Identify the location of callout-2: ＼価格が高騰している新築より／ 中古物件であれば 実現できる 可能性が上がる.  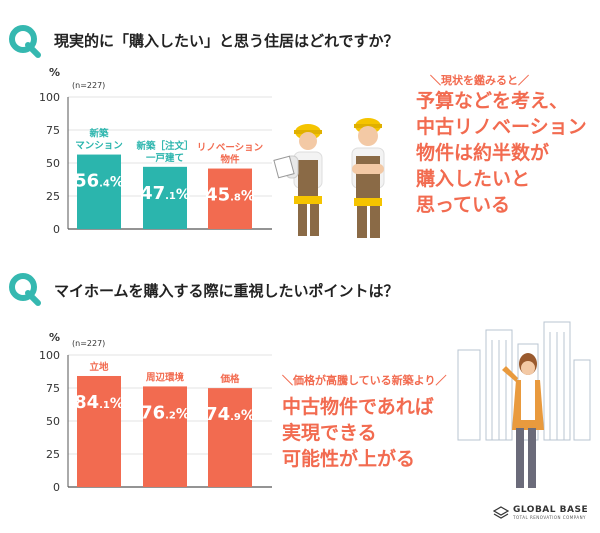
(364, 422).